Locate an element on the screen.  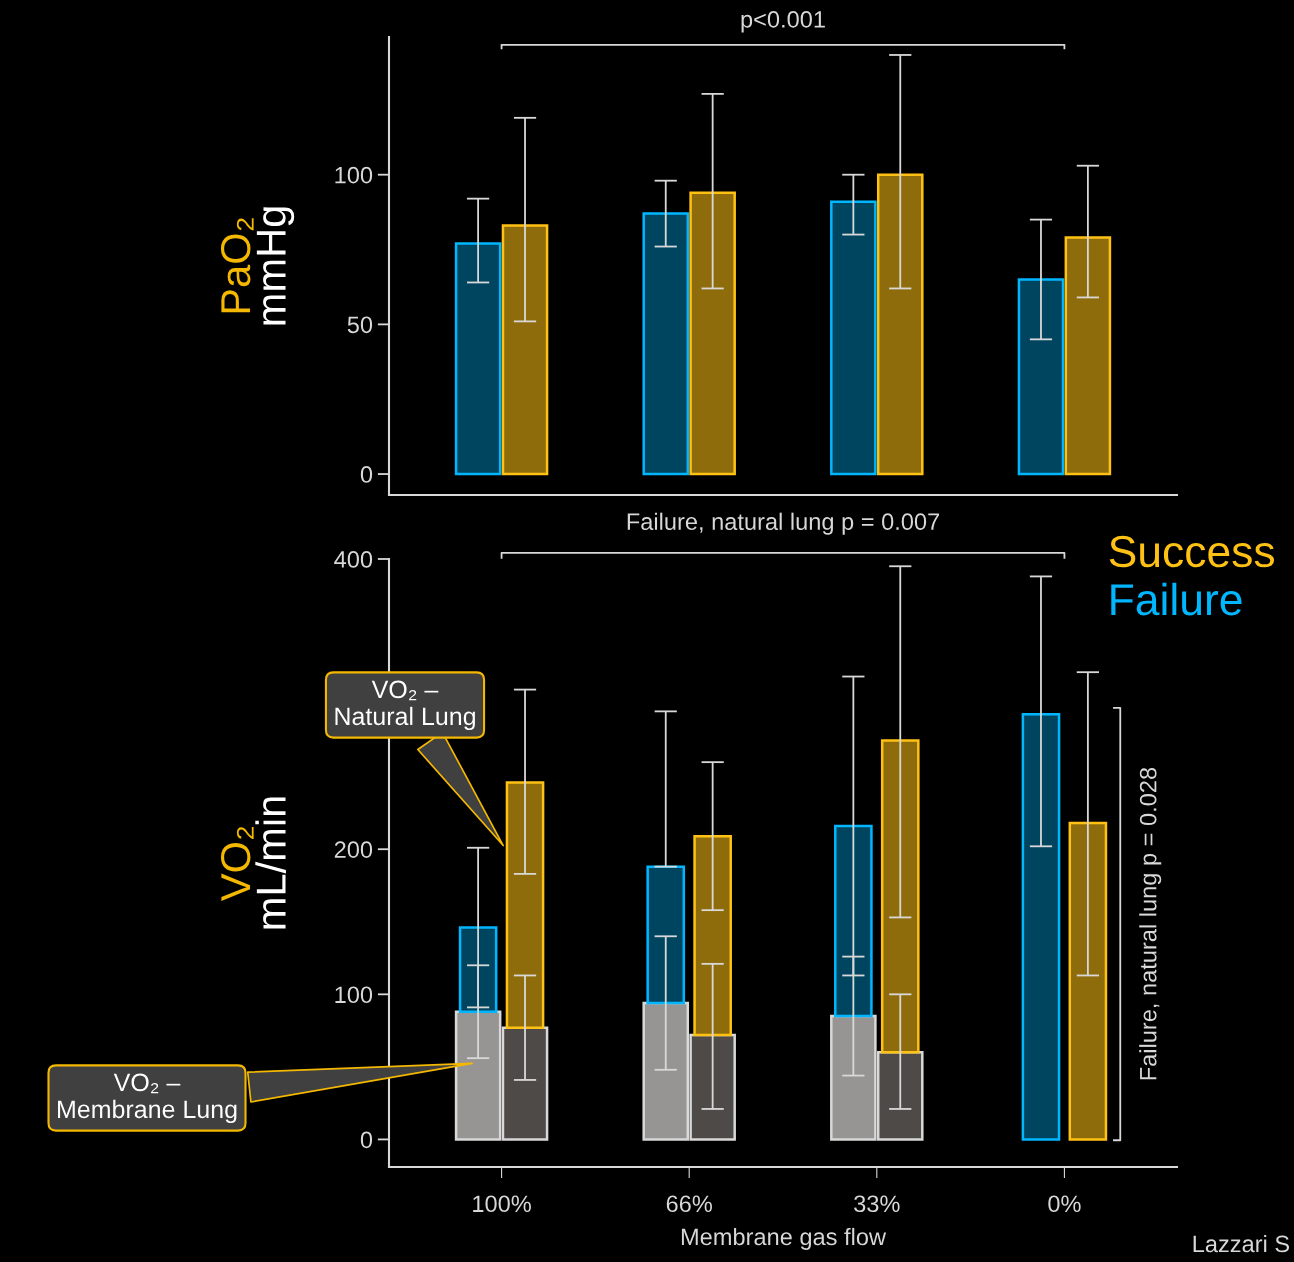
text: Lazzari S is located at coordinates (1241, 1243).